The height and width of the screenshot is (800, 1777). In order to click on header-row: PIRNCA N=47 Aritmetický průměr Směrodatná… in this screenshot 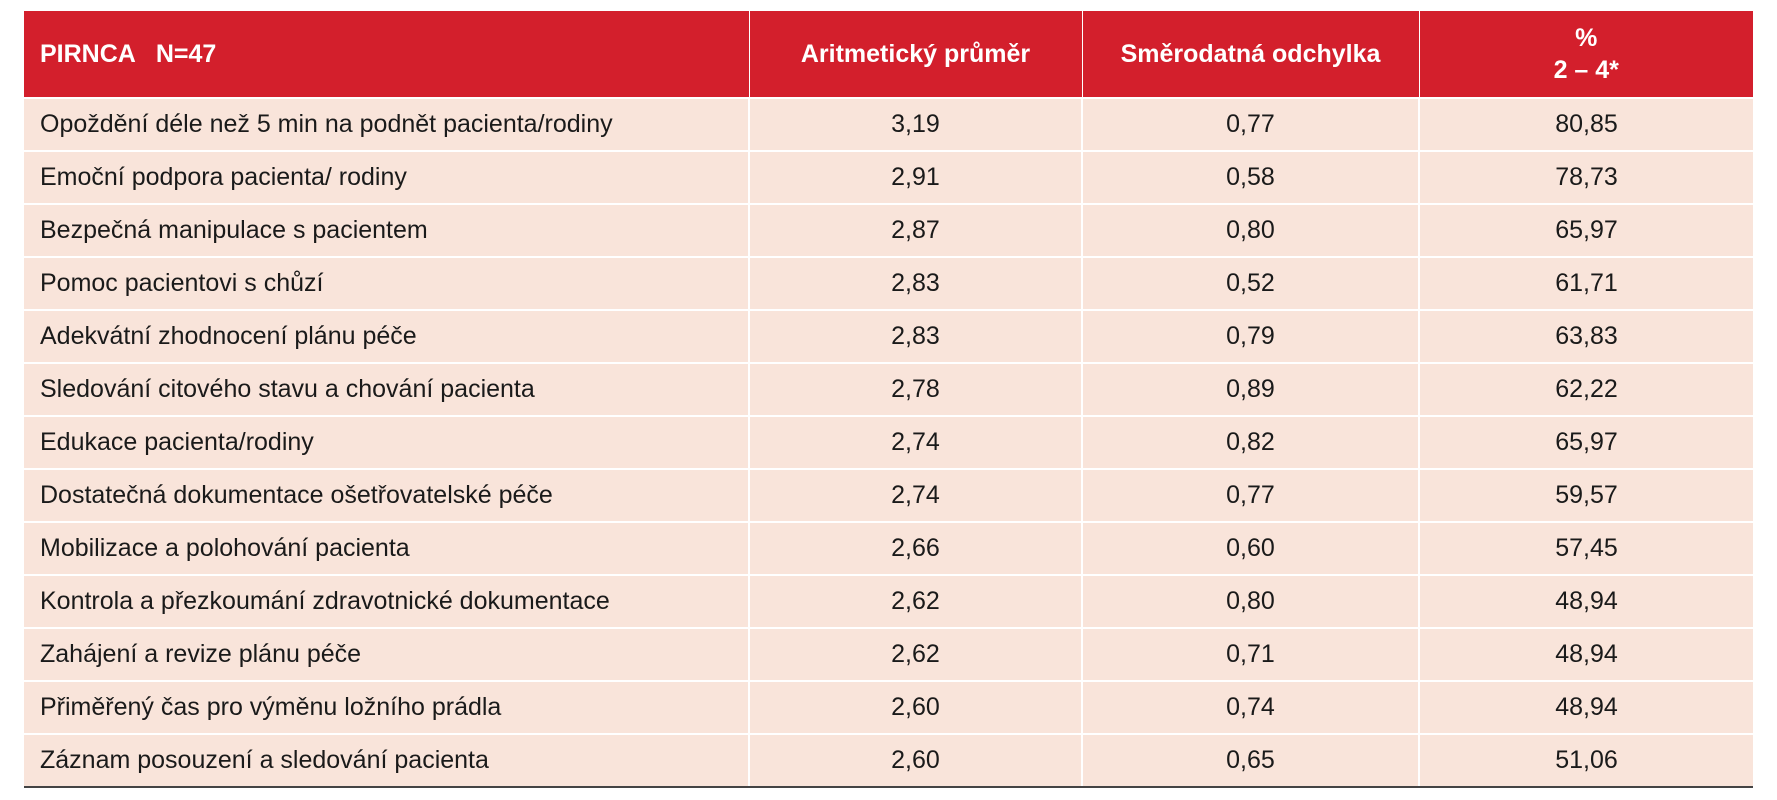, I will do `click(888, 54)`.